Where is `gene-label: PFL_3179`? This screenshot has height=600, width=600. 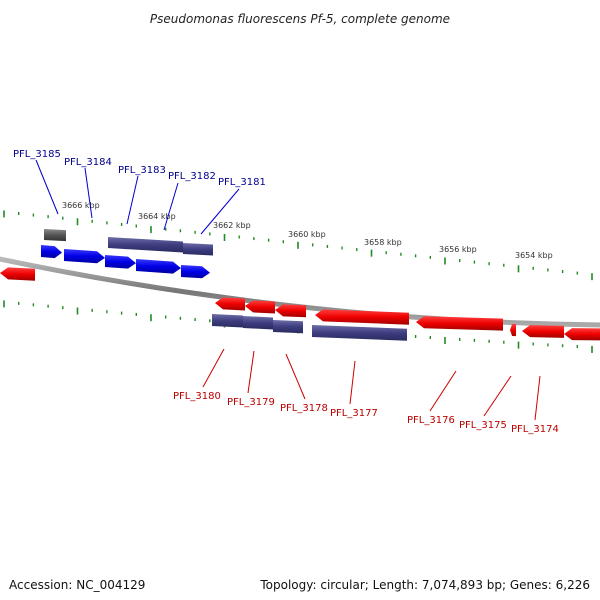
gene-label: PFL_3179 is located at coordinates (251, 402).